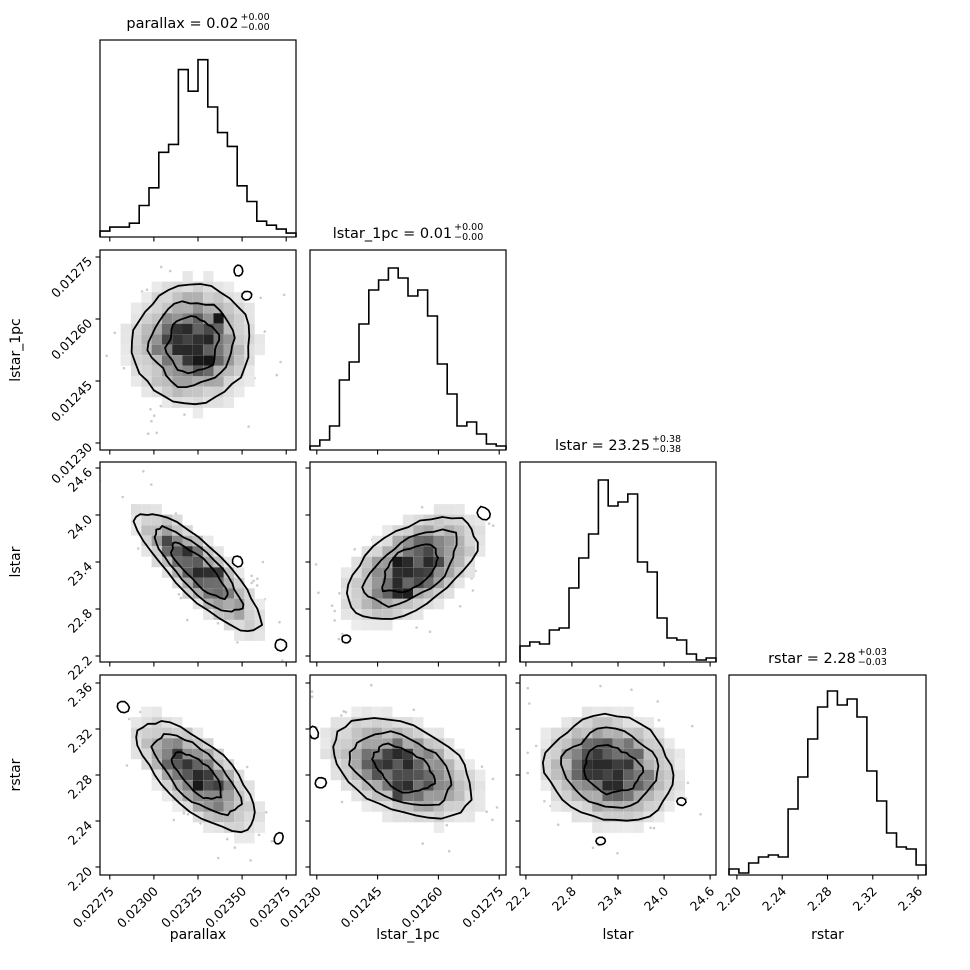 This screenshot has width=970, height=970. Describe the element at coordinates (408, 775) in the screenshot. I see `density-panel-lstar_1pc-vs-rstar` at that location.